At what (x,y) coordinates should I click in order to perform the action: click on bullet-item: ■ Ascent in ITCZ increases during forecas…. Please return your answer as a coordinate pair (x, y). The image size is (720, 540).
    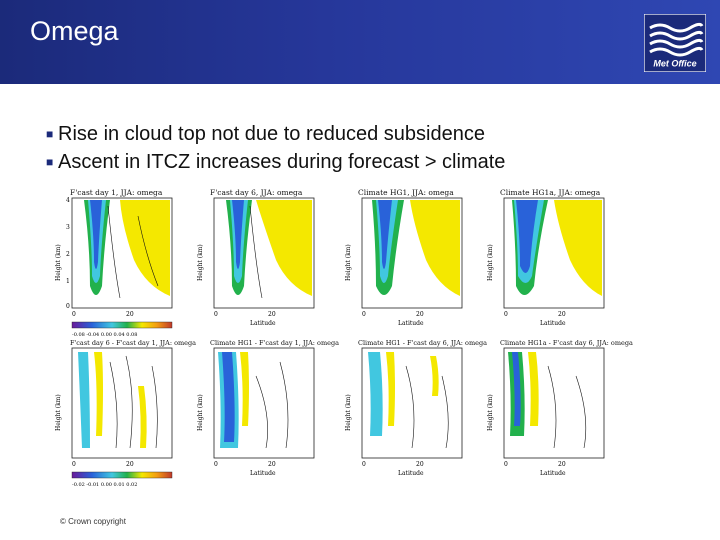
    Looking at the image, I should click on (371, 162).